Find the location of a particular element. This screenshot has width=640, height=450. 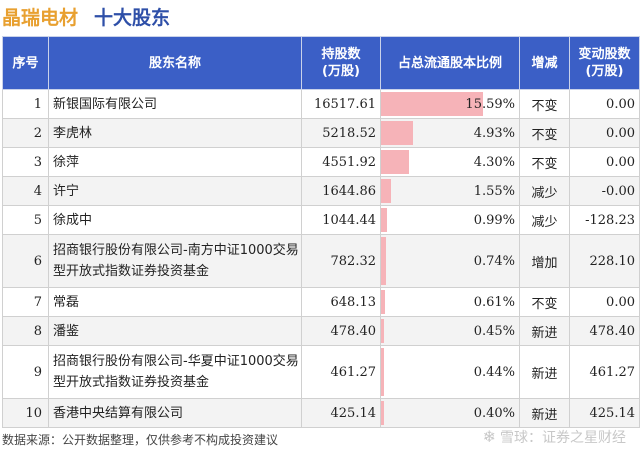

shares-value: 16517.61 is located at coordinates (341, 104).